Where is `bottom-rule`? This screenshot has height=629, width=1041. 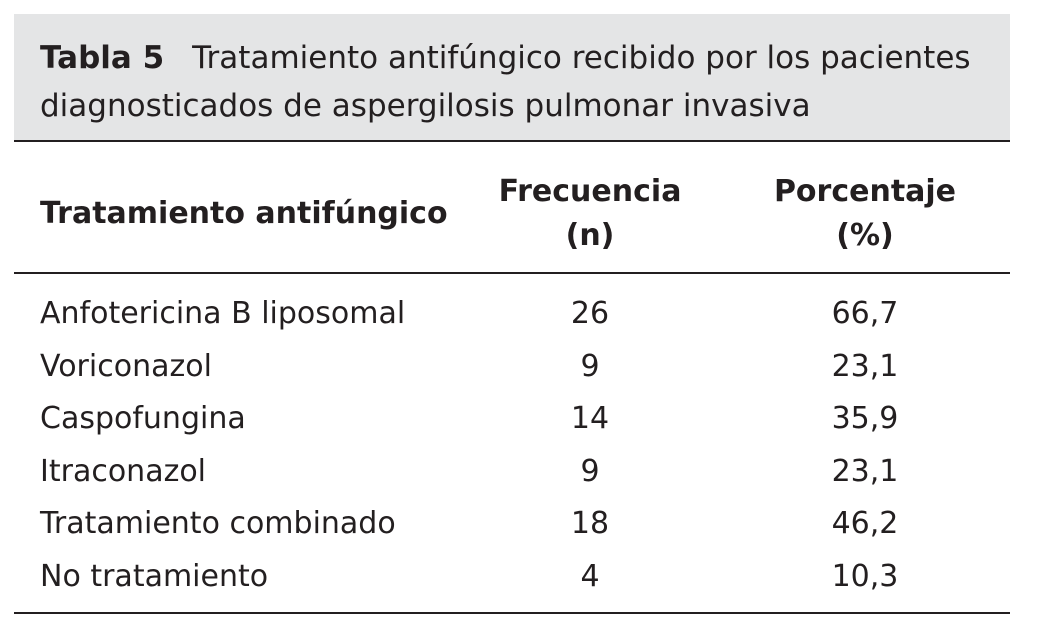 bottom-rule is located at coordinates (512, 613).